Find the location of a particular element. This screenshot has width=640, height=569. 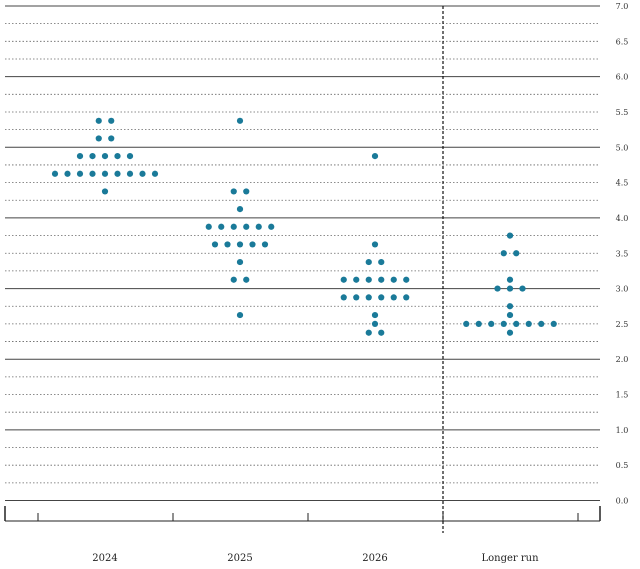

category-label: 2025 is located at coordinates (239, 558).